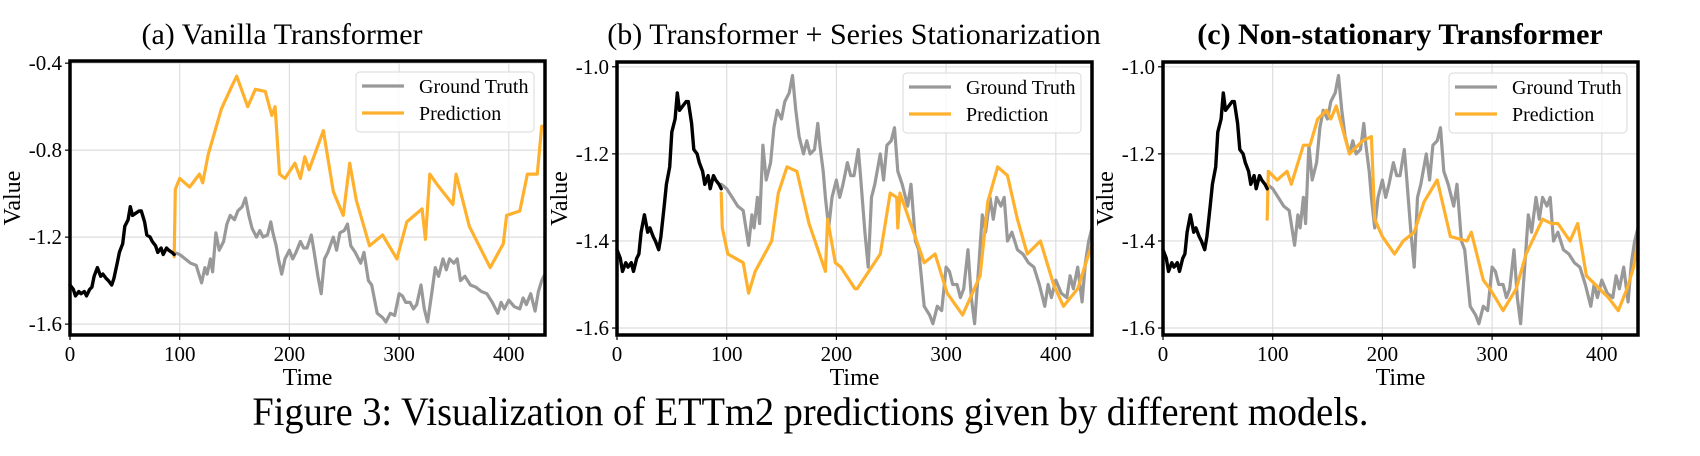  I want to click on y-tick-label: -0.4, so click(46, 63).